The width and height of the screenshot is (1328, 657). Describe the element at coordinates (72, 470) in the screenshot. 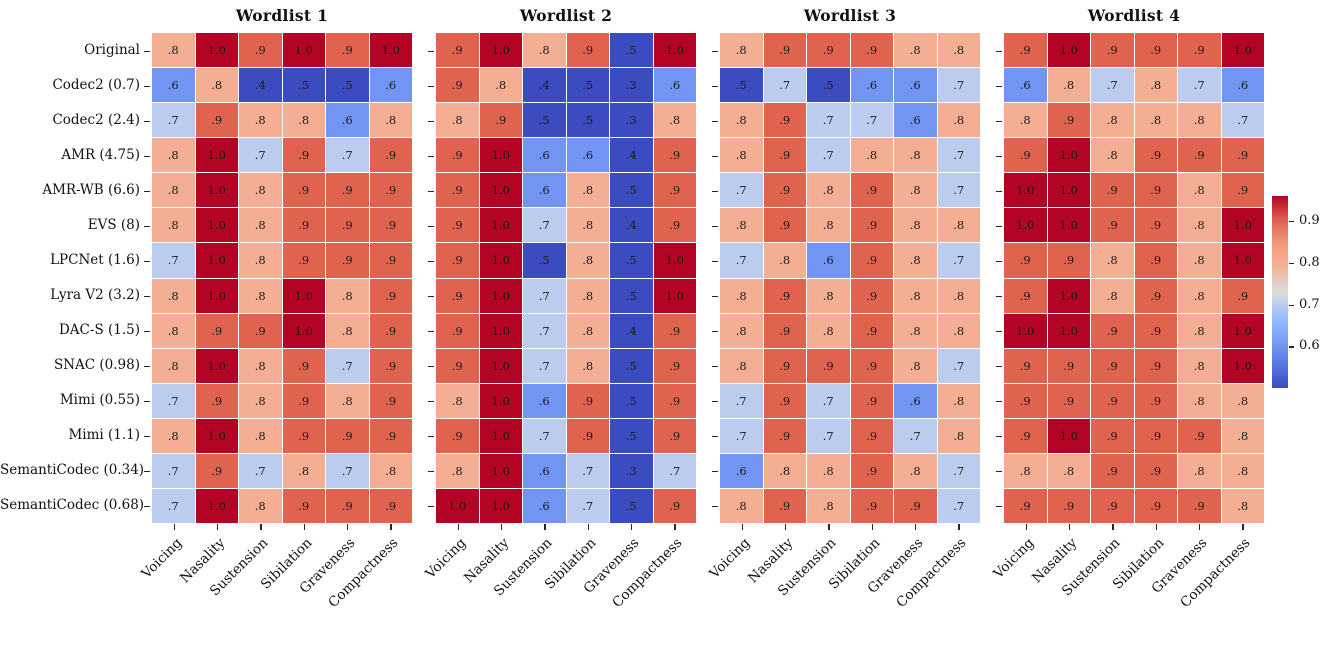

I see `row-label: SemantiCodec (0.34)` at that location.